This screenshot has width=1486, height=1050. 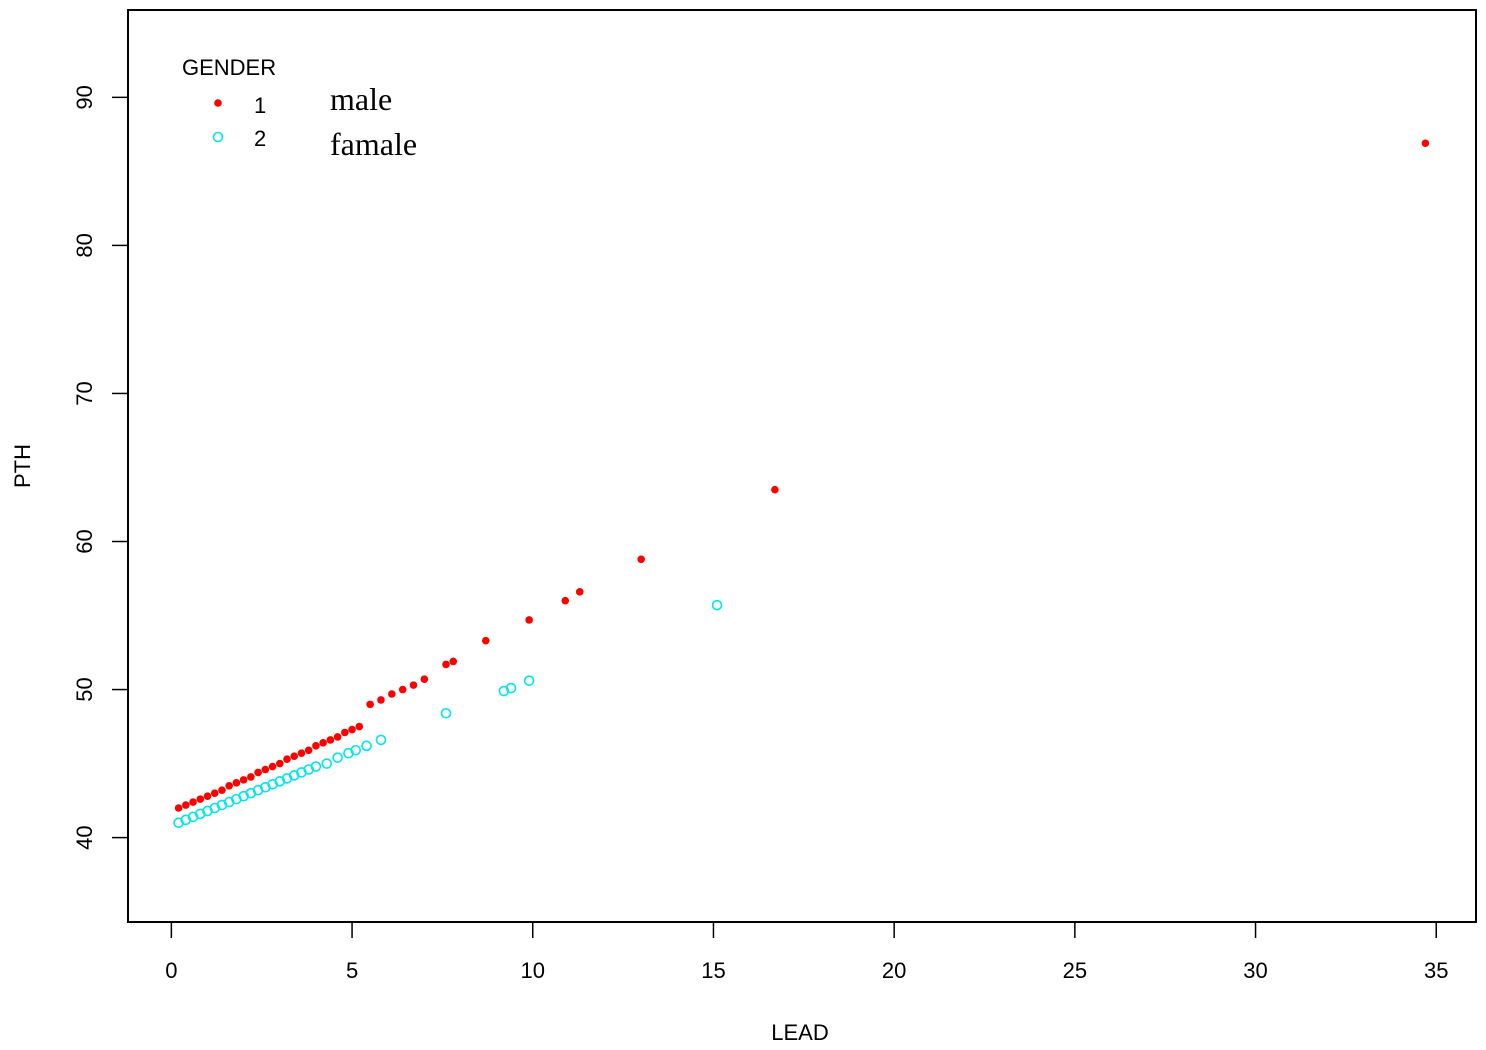 I want to click on x-tick-label: 5, so click(x=352, y=970).